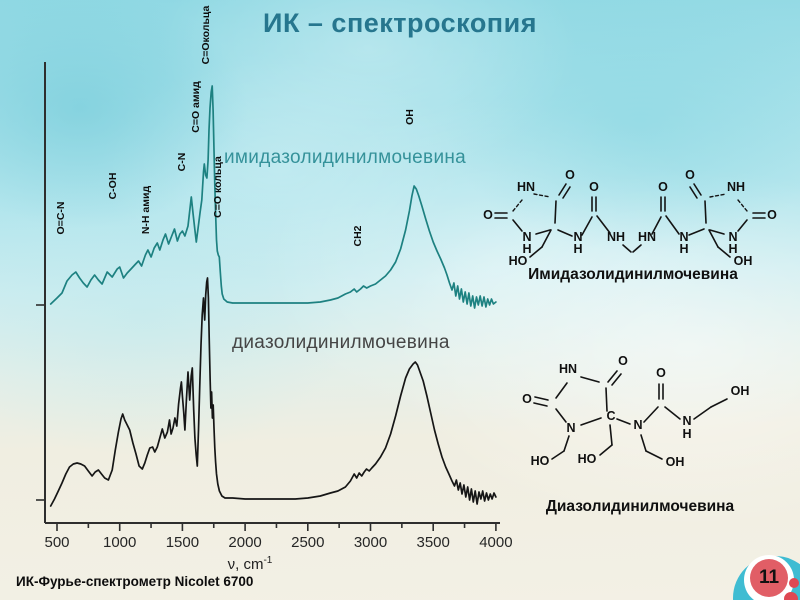 This screenshot has height=600, width=800. What do you see at coordinates (433, 542) in the screenshot?
I see `x-tick-label: 3500` at bounding box center [433, 542].